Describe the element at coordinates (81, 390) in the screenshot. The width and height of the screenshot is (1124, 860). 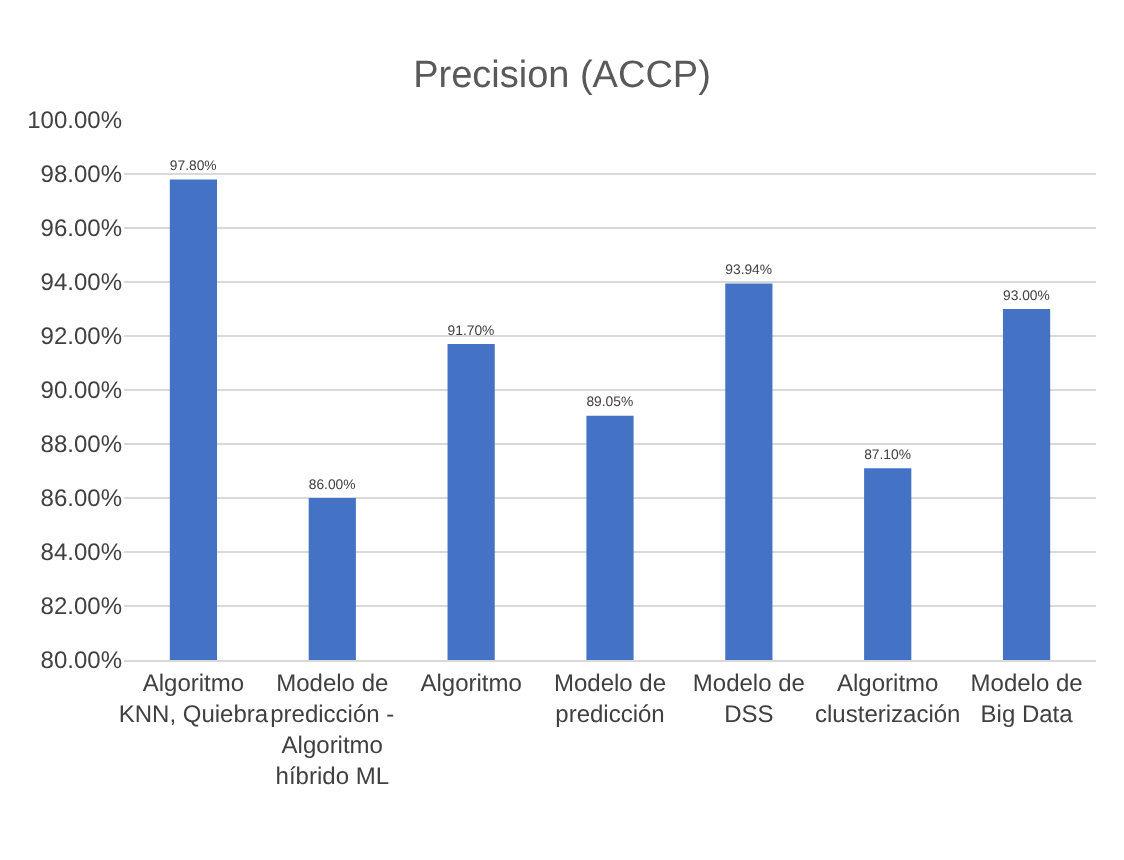
I see `y-tick-label: 90.00%` at that location.